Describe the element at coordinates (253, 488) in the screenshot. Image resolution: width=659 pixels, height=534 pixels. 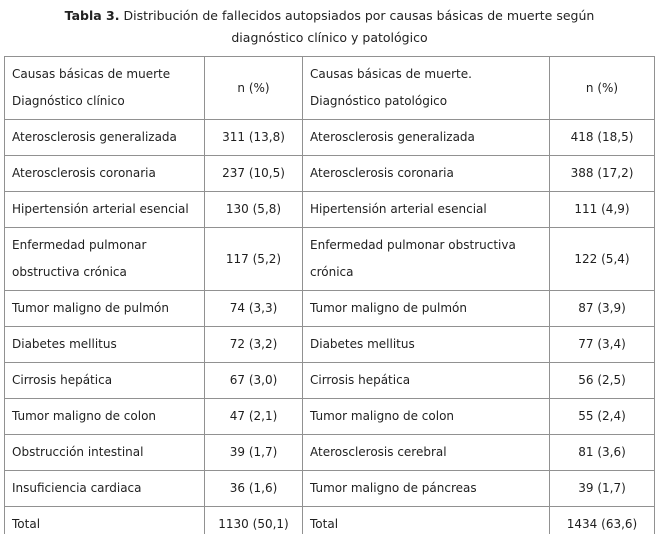
I see `value-cell: 36 (1,6)` at that location.